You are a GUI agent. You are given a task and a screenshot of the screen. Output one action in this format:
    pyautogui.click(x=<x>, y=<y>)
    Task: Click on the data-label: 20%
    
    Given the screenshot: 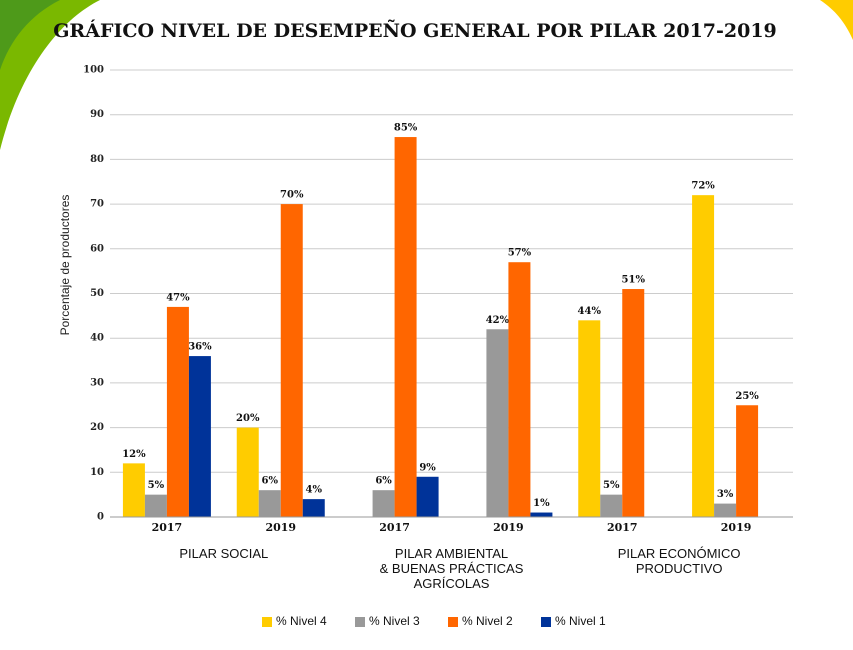 What is the action you would take?
    pyautogui.click(x=248, y=418)
    